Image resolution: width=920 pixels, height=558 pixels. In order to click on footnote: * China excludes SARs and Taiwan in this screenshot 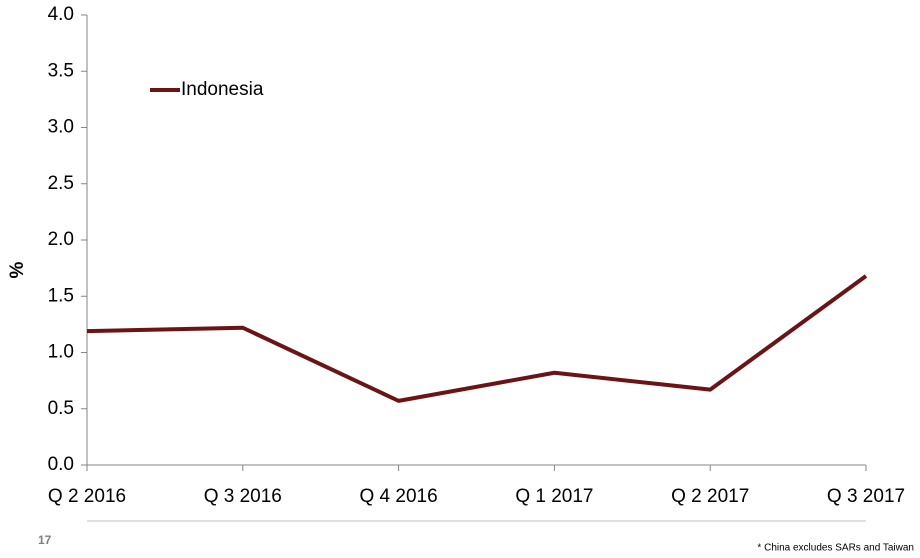, I will do `click(835, 548)`.